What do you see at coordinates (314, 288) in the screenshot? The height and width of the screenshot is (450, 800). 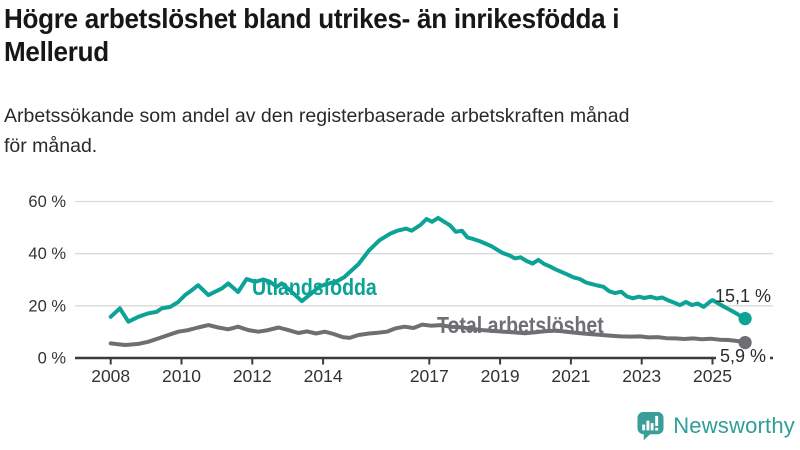 I see `series-label-0: Utlandsfödda` at bounding box center [314, 288].